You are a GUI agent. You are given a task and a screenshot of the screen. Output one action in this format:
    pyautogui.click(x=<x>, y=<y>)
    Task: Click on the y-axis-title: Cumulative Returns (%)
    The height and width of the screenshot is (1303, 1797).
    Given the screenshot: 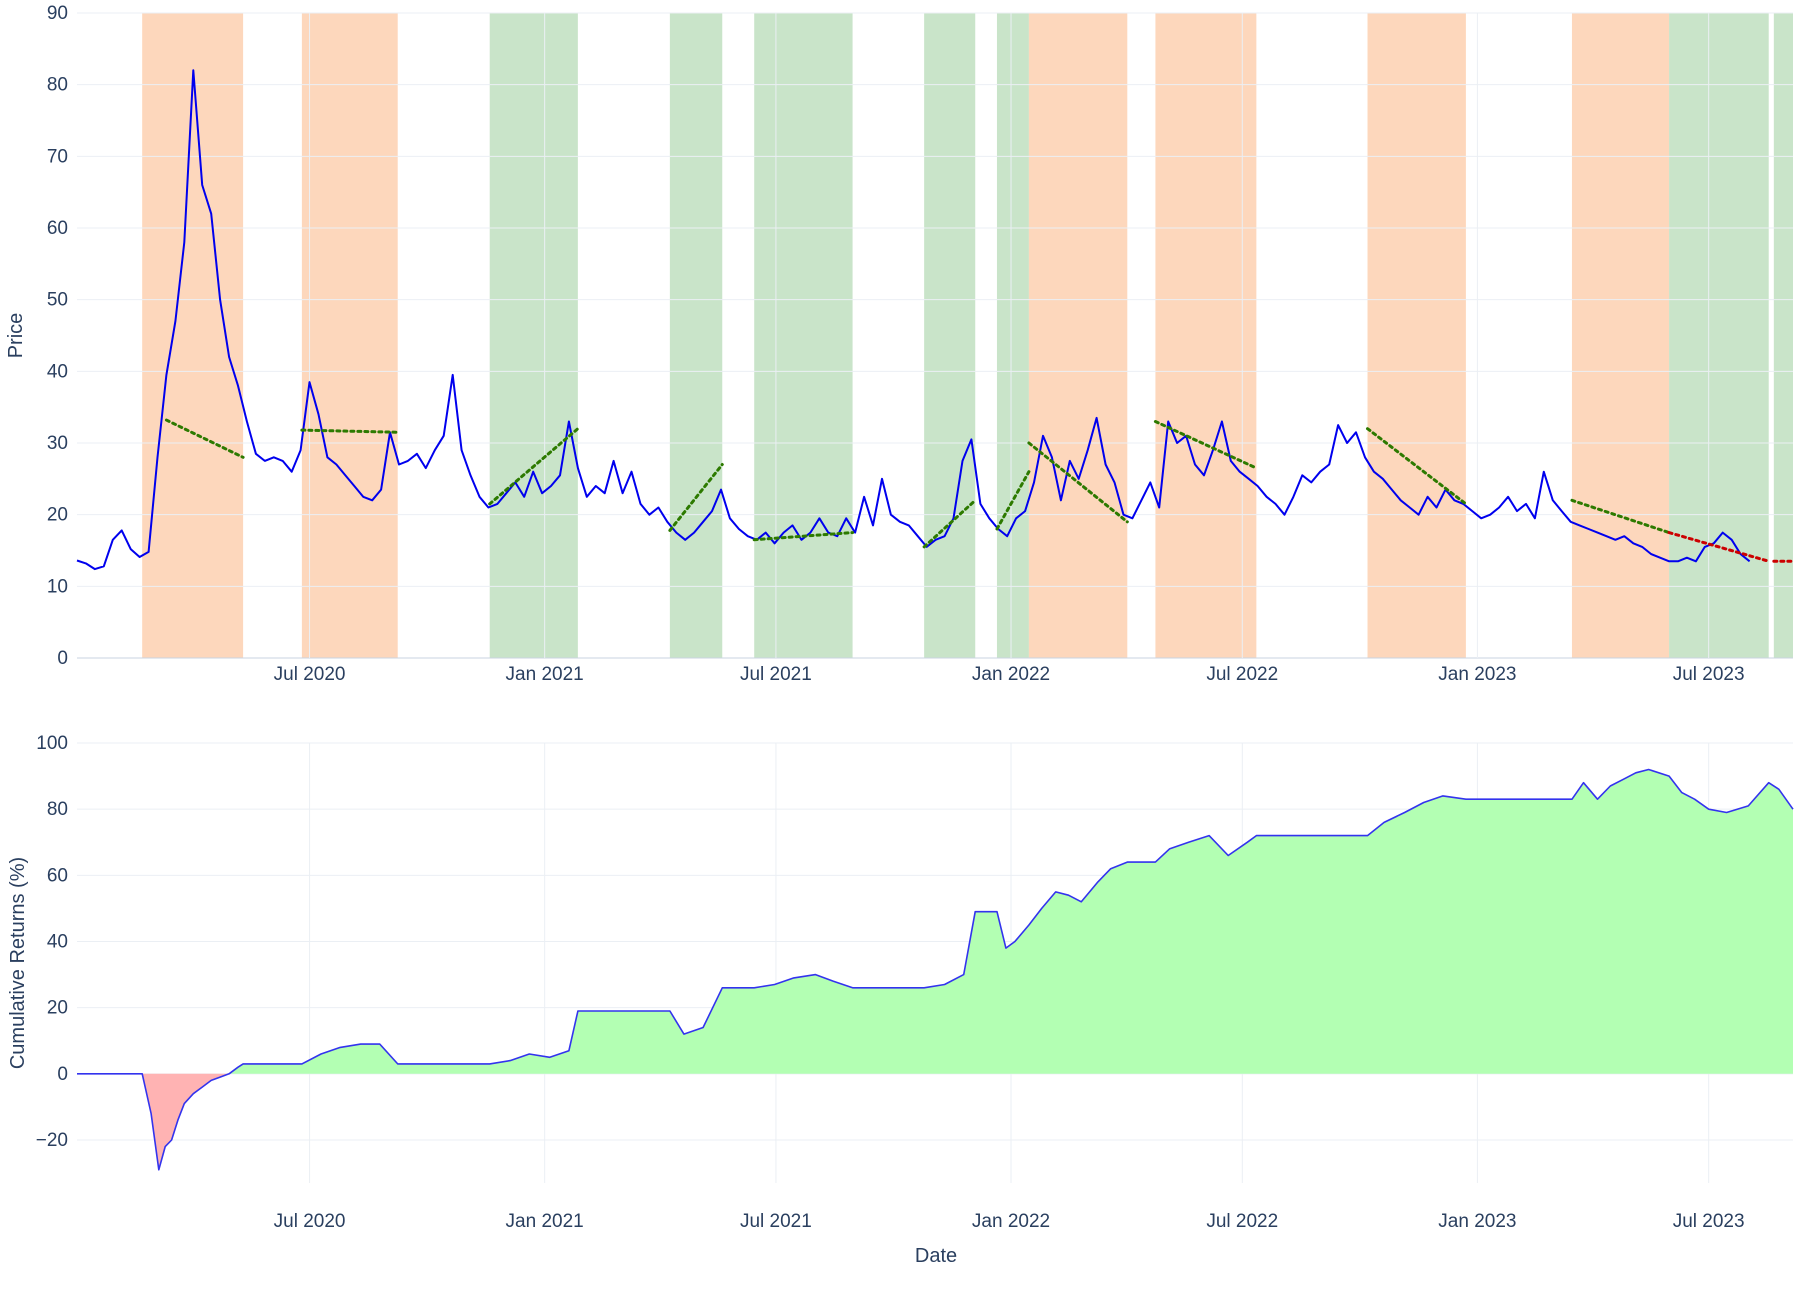 What is the action you would take?
    pyautogui.click(x=18, y=963)
    